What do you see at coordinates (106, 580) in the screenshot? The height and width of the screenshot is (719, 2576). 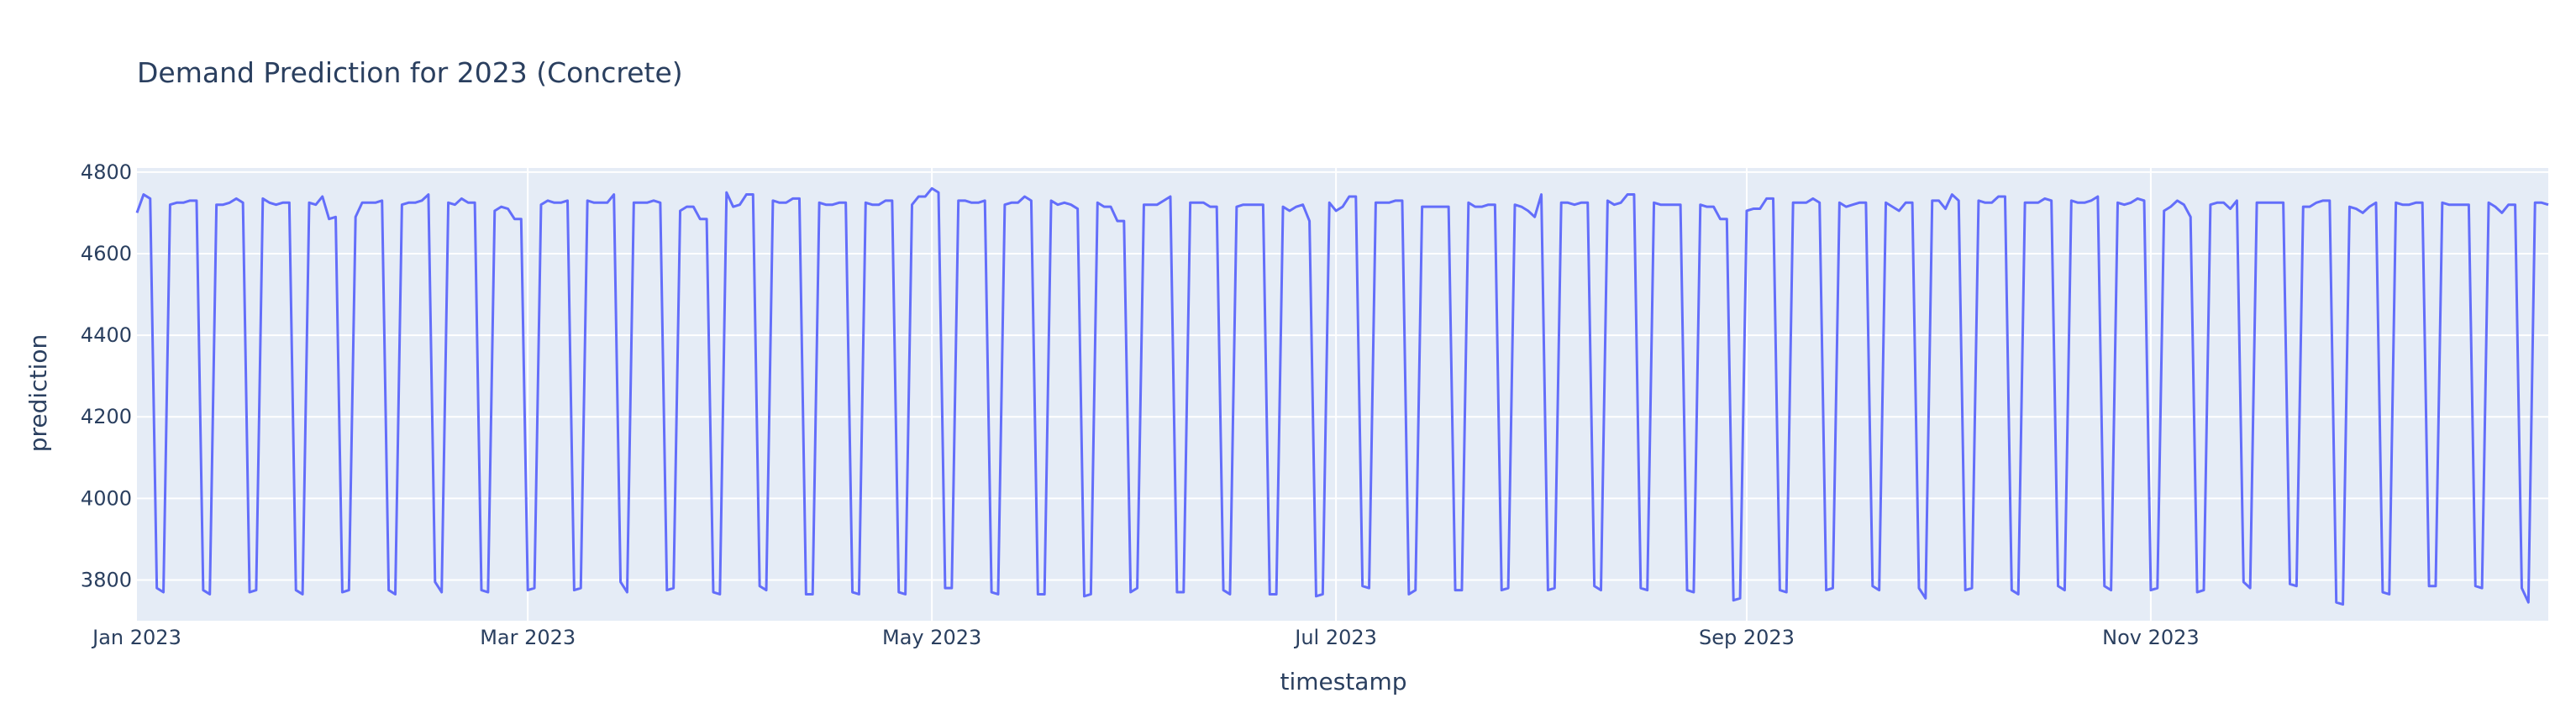 I see `y-tick-label: 3800` at bounding box center [106, 580].